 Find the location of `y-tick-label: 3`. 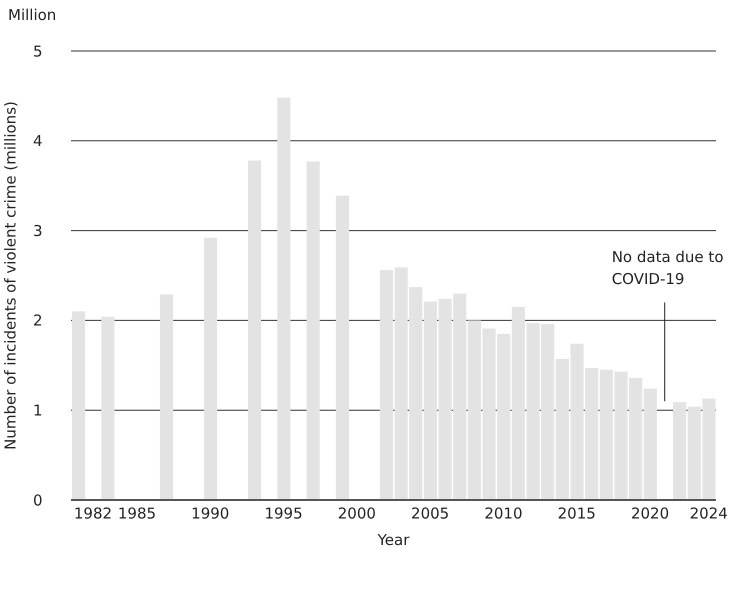

y-tick-label: 3 is located at coordinates (38, 231).